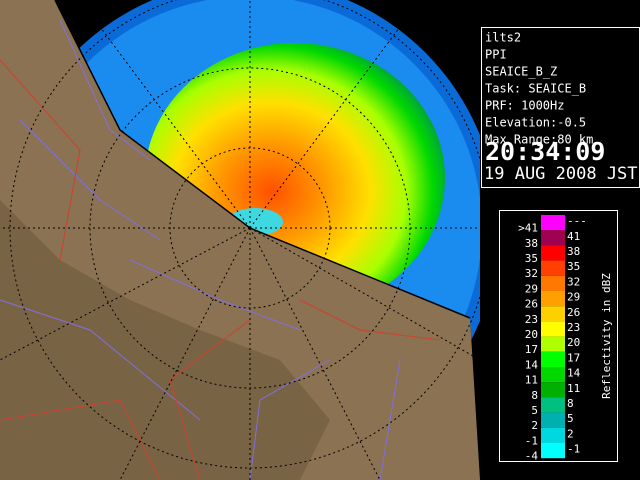  What do you see at coordinates (534, 410) in the screenshot?
I see `legend-low: 5` at bounding box center [534, 410].